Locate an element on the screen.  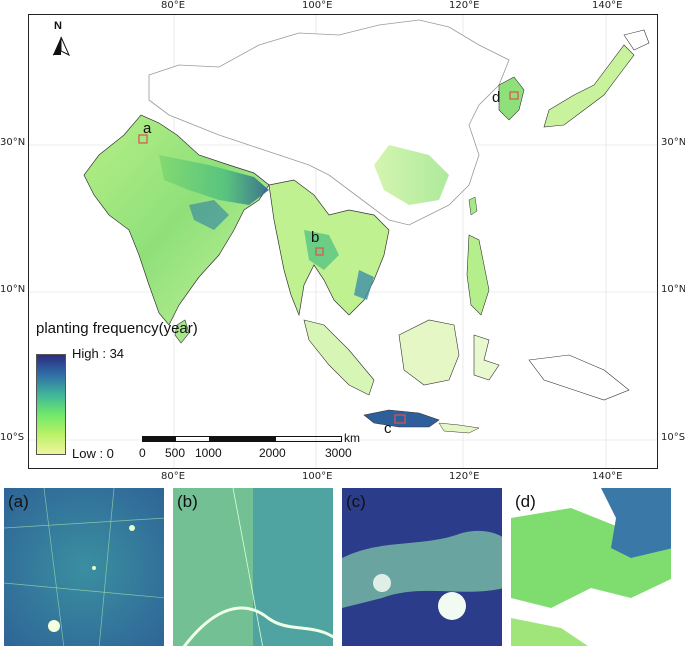
east-china-region is located at coordinates (411, 175).